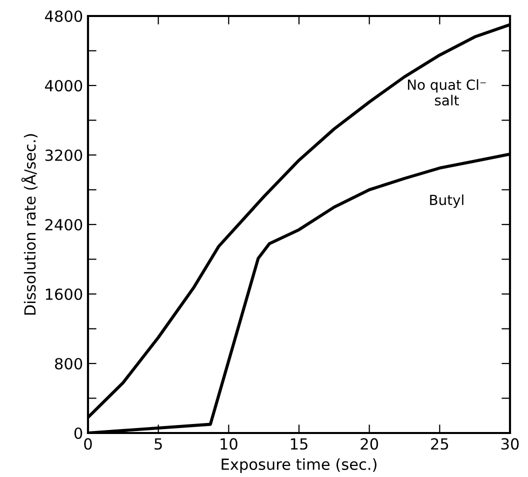  What do you see at coordinates (229, 444) in the screenshot?
I see `x-tick-label: 10` at bounding box center [229, 444].